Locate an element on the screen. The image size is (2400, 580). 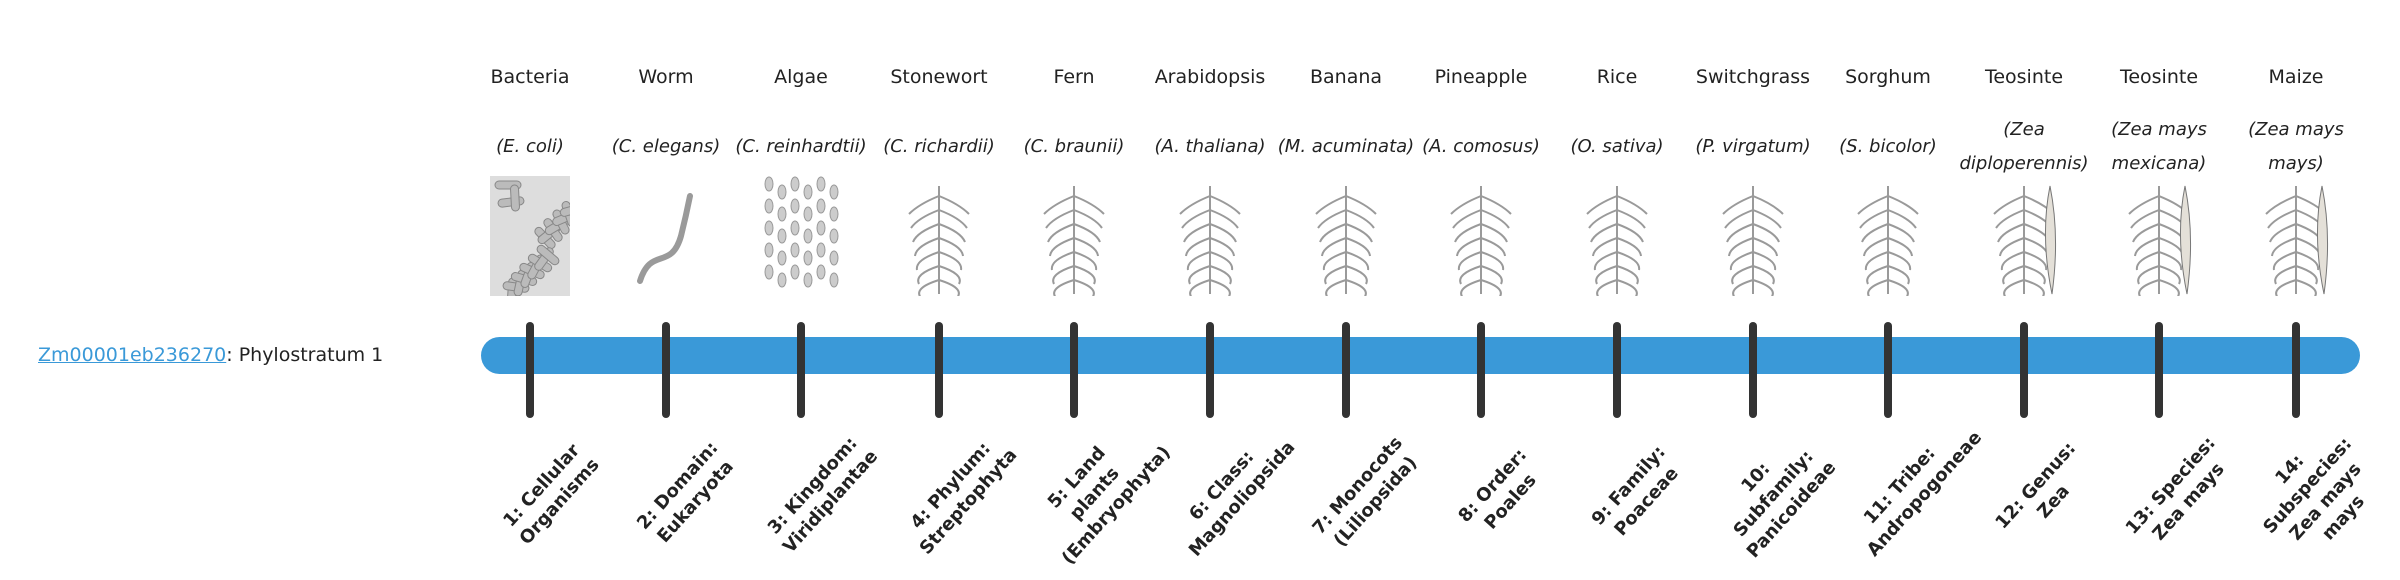
organism-common-name: Algae is located at coordinates (801, 77).